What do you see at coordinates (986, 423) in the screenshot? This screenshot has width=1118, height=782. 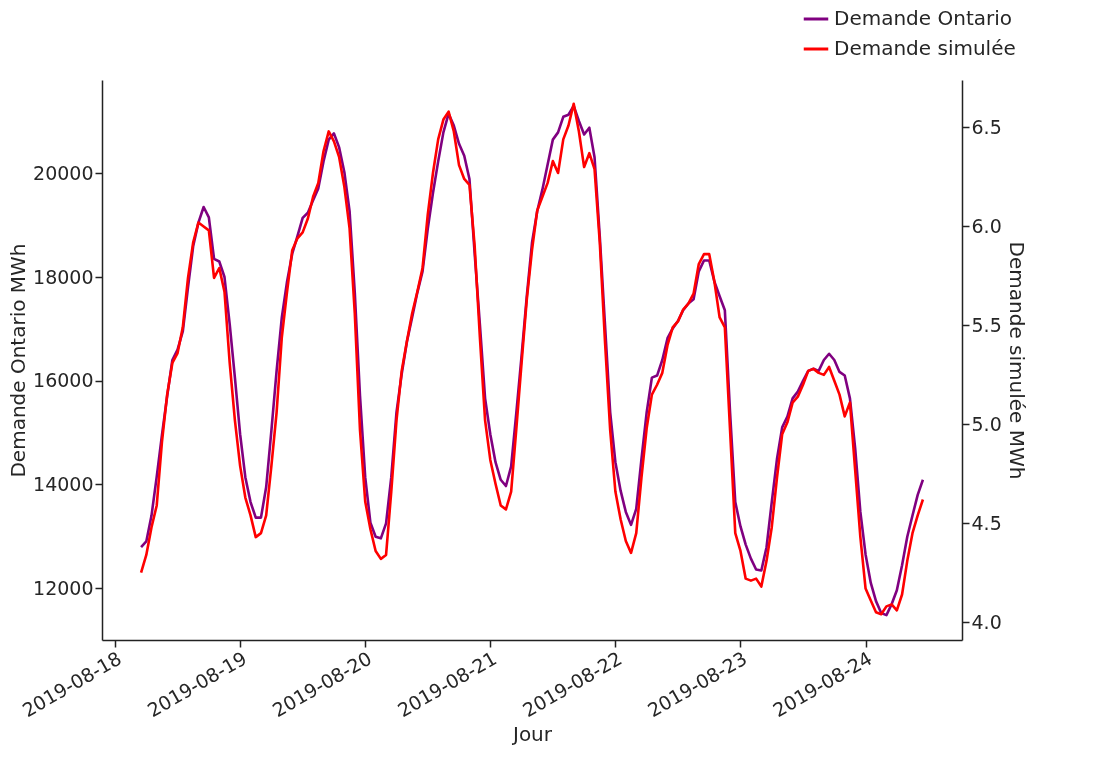 I see `y2-tick-label: 5.0` at bounding box center [986, 423].